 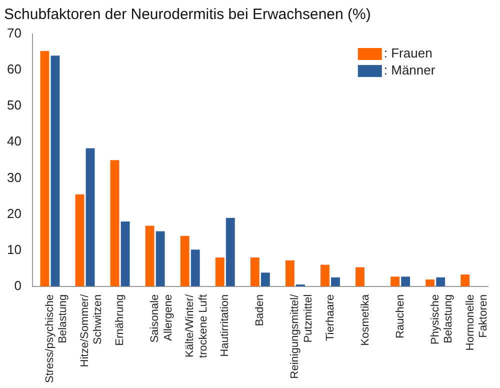 What do you see at coordinates (14, 141) in the screenshot?
I see `y-tick-label: 40` at bounding box center [14, 141].